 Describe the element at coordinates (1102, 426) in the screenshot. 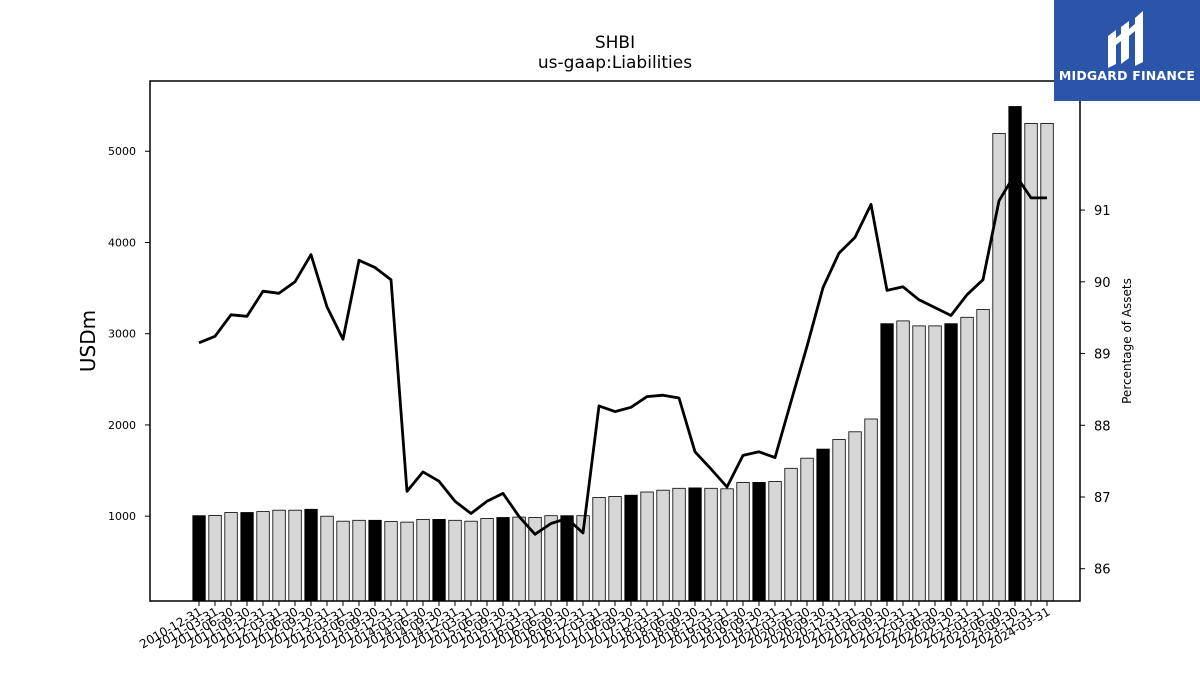

I see `y2-tick-label: 88` at that location.